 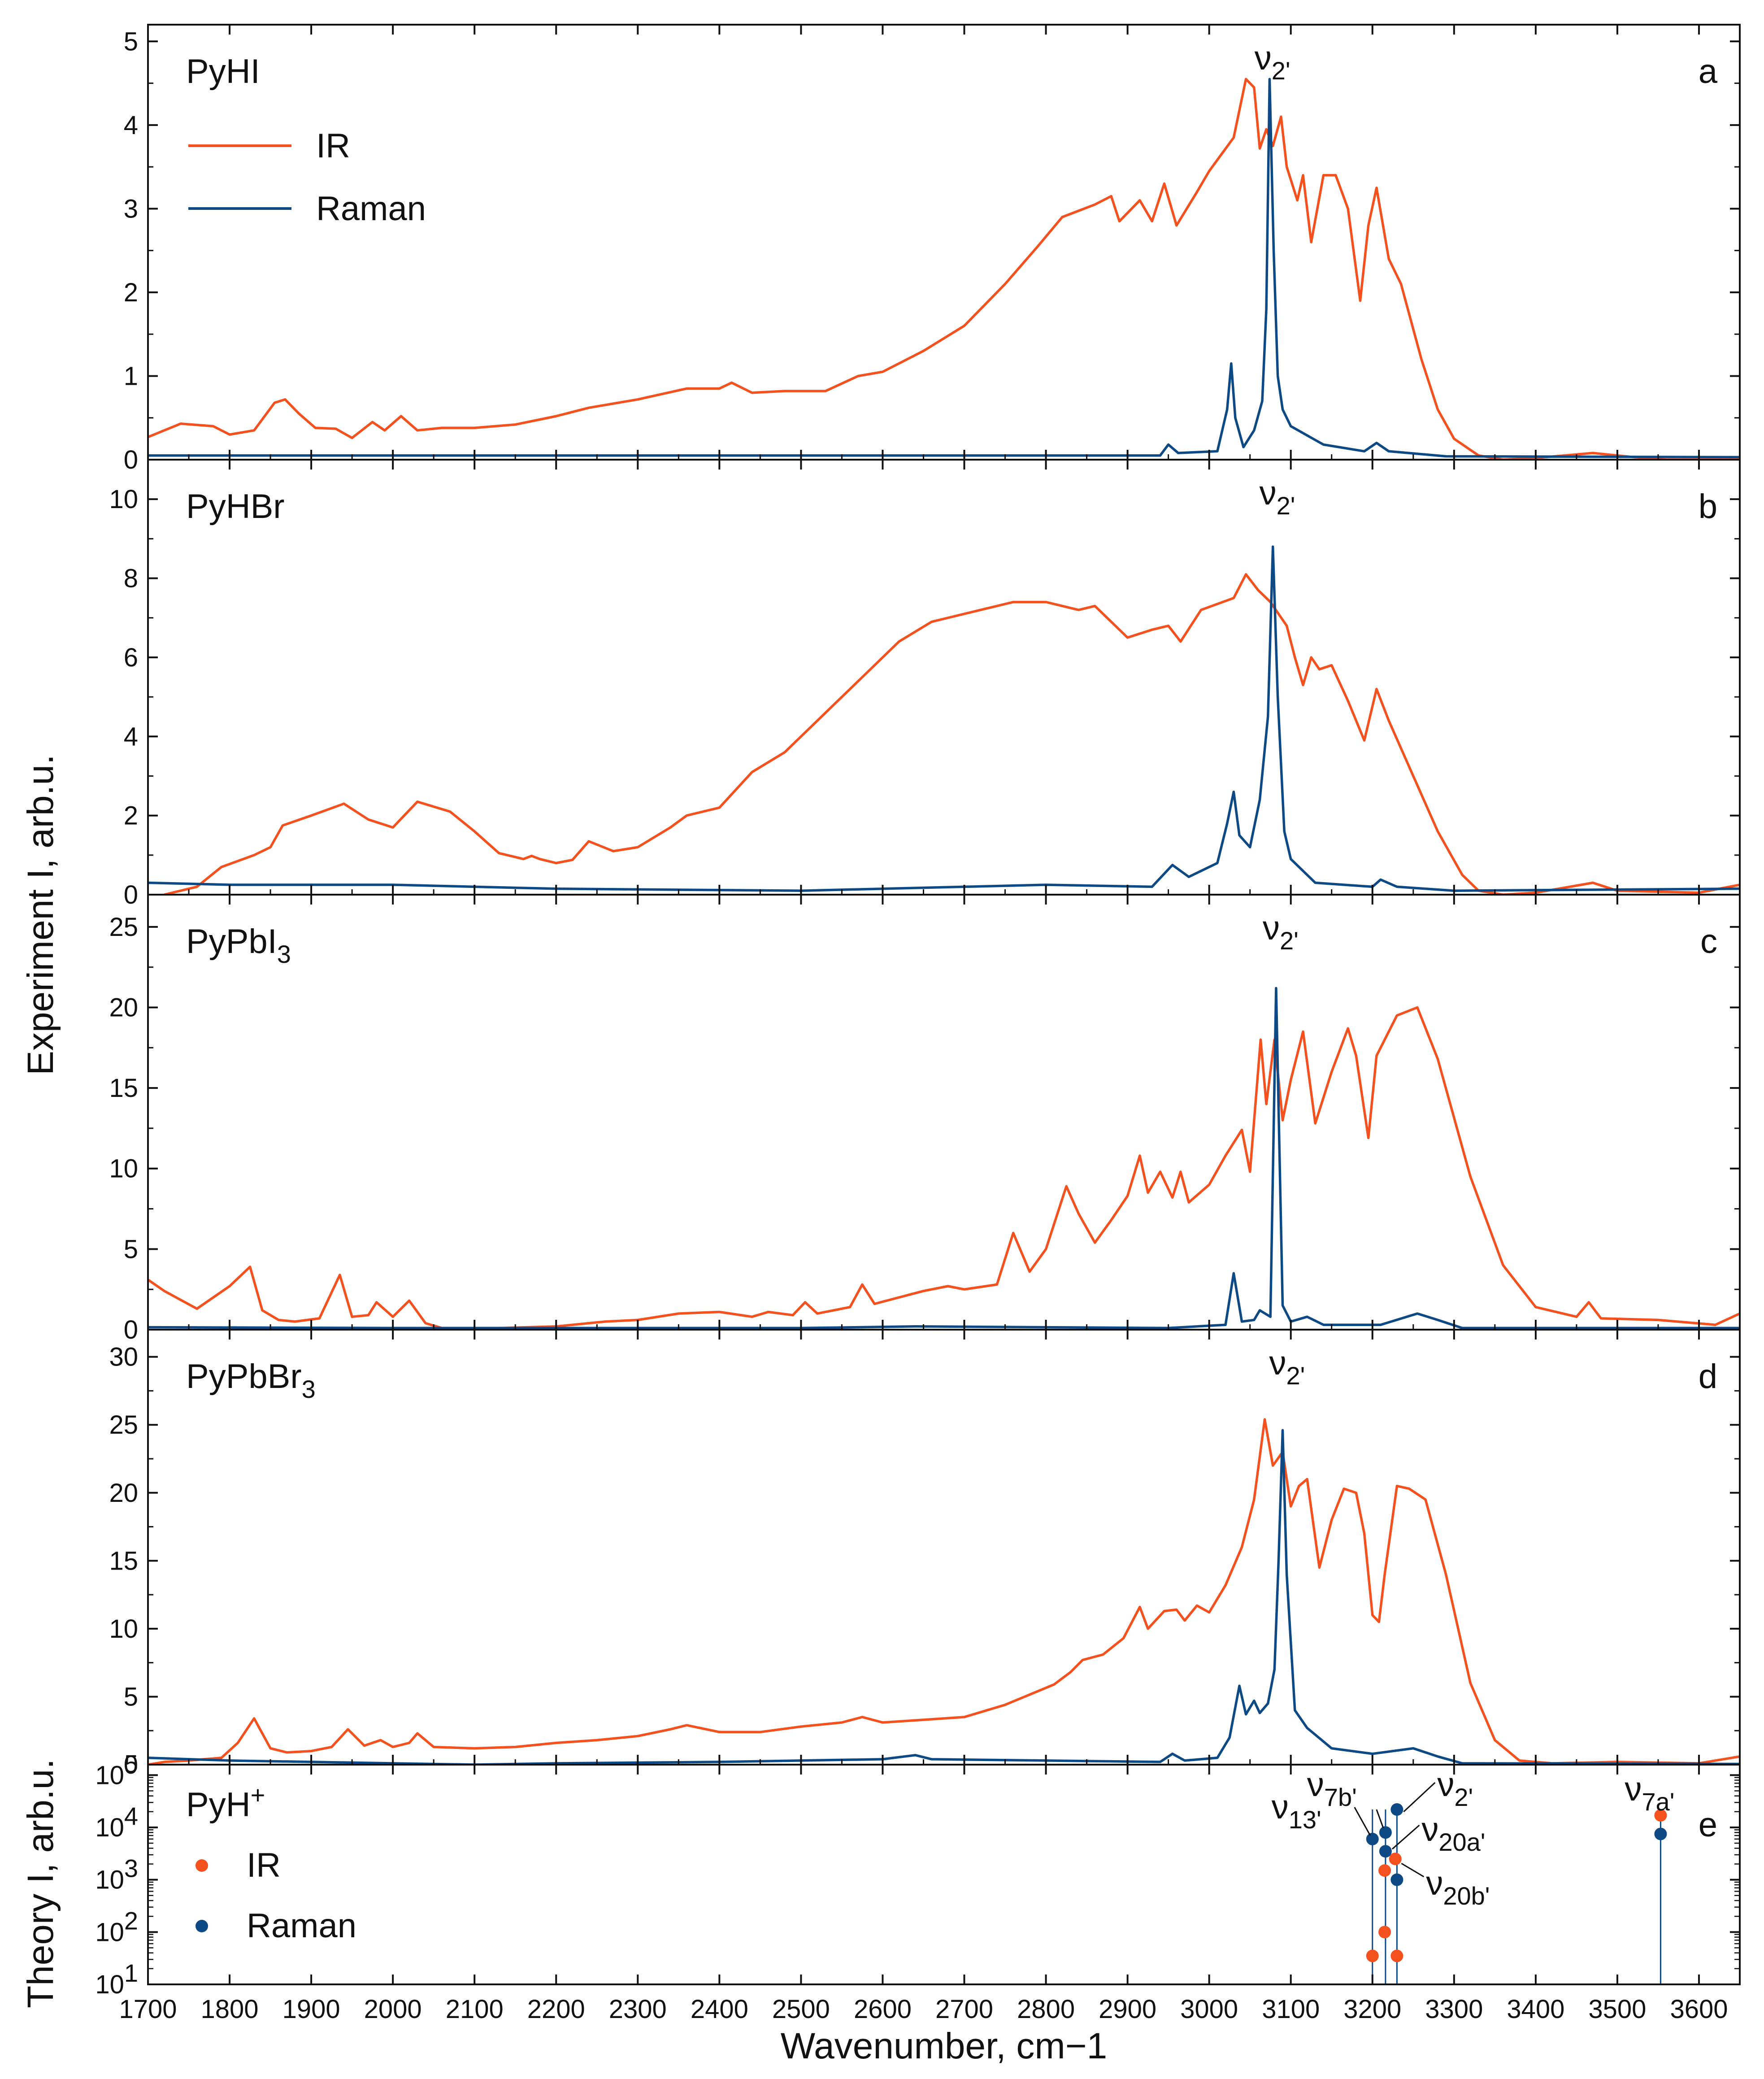 I want to click on y-tick-label-e: 10¹, so click(x=116, y=1979).